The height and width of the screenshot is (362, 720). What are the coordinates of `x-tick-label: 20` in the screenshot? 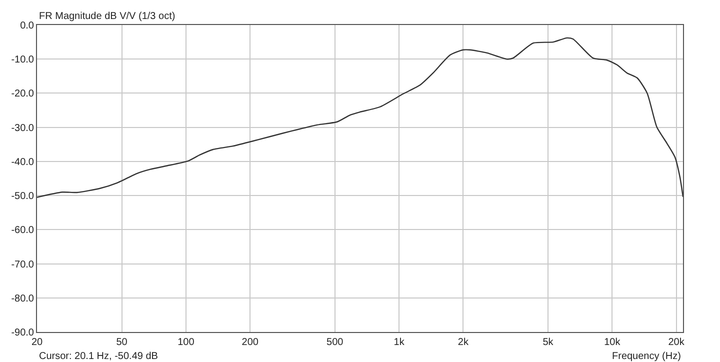 It's located at (37, 342).